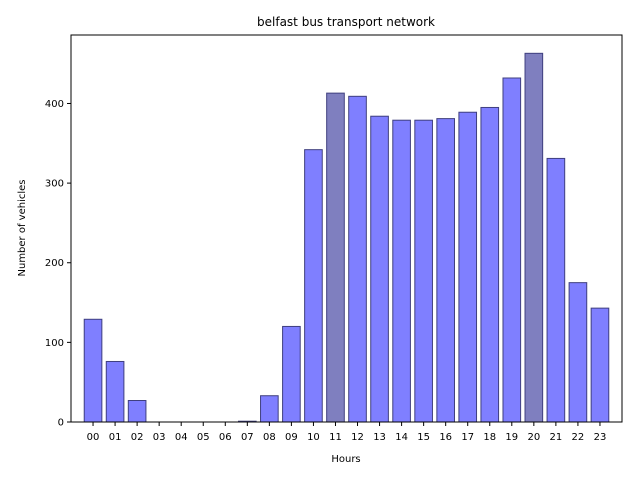  Describe the element at coordinates (203, 437) in the screenshot. I see `x-tick-label-05: 05` at that location.